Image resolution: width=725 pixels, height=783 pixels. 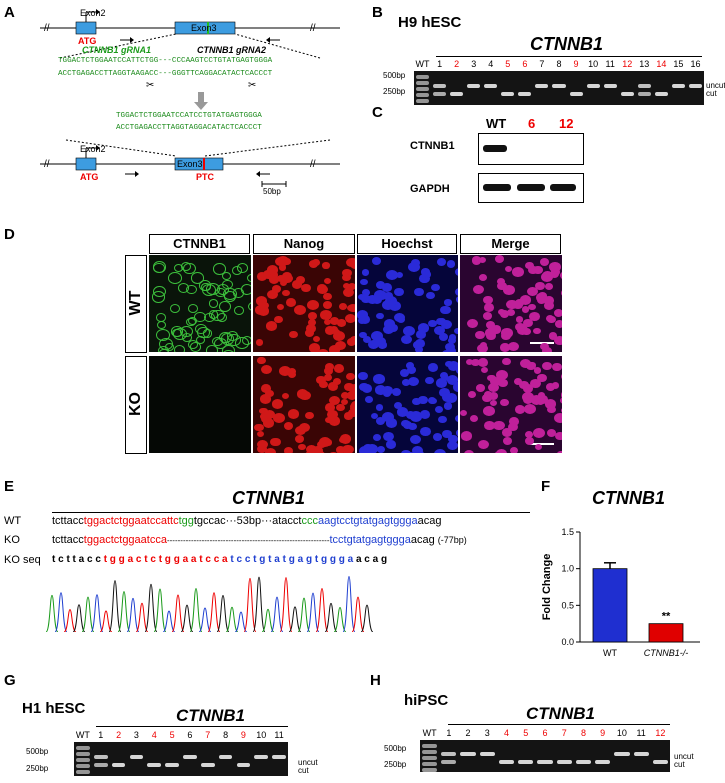 What do you see at coordinates (9, 12) in the screenshot?
I see `panel-label-a: A` at bounding box center [9, 12].